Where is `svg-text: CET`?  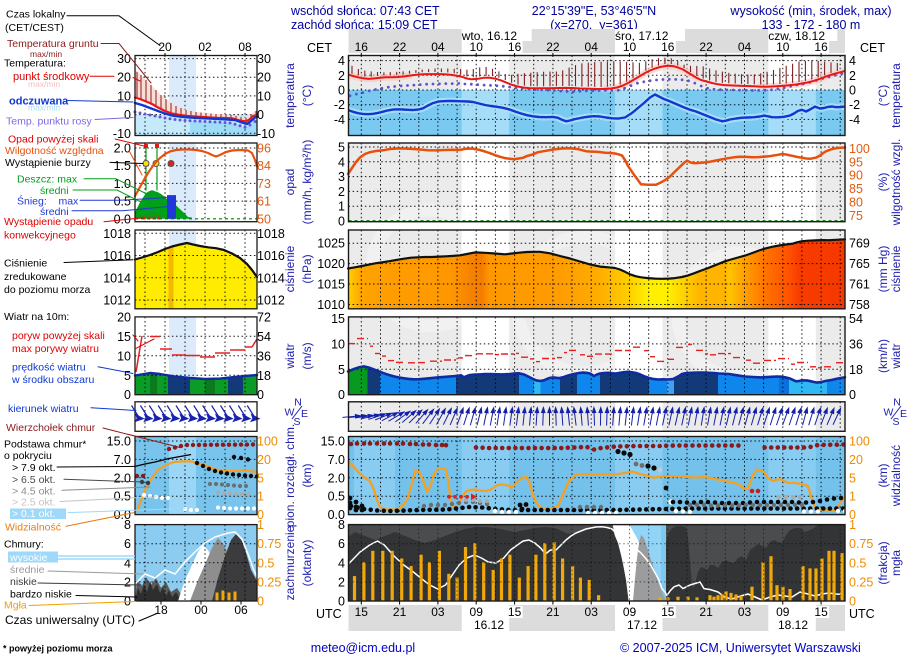 svg-text: CET is located at coordinates (319, 48).